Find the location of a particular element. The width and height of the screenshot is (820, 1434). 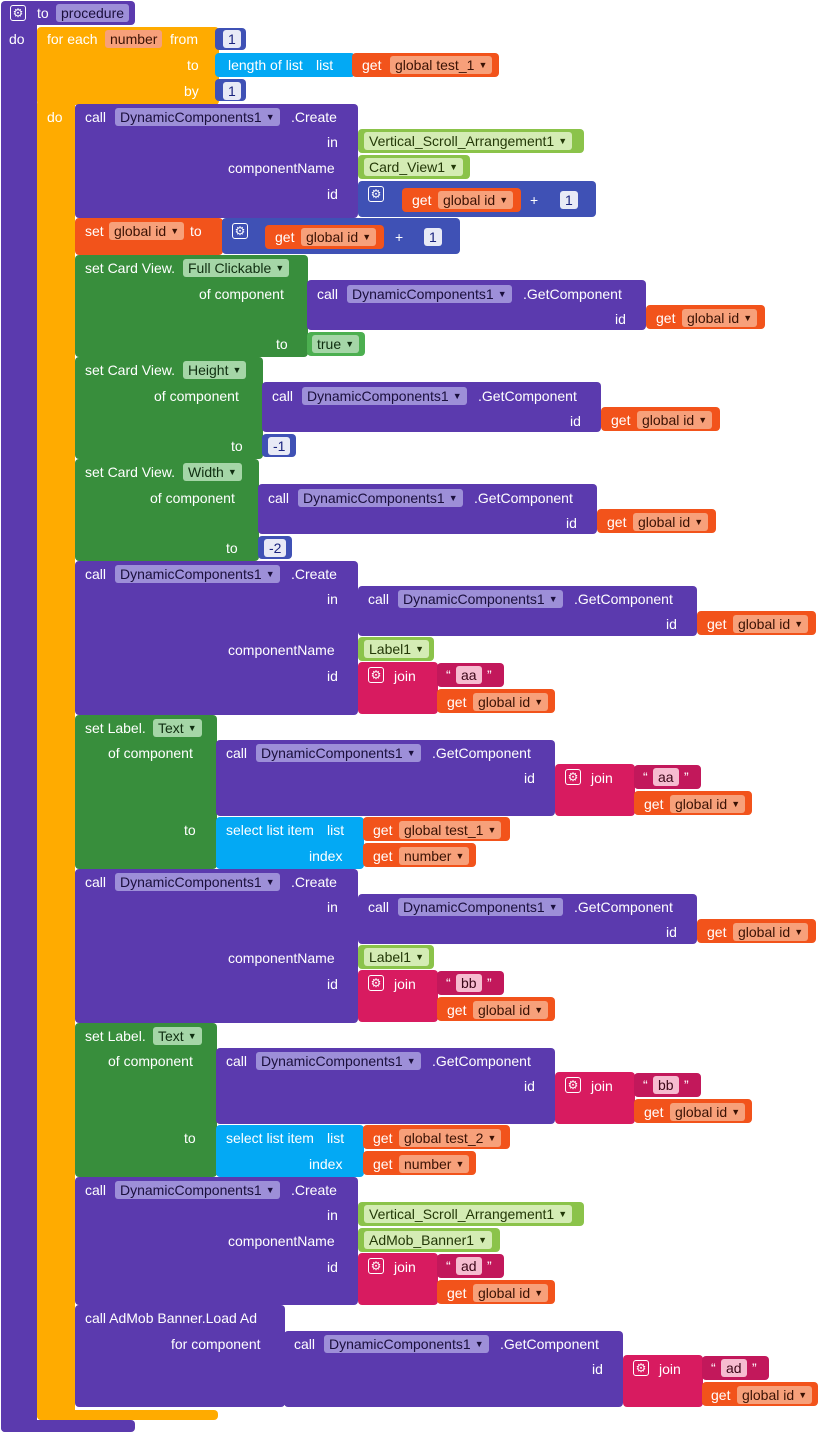

height-value: -1 is located at coordinates (279, 446).